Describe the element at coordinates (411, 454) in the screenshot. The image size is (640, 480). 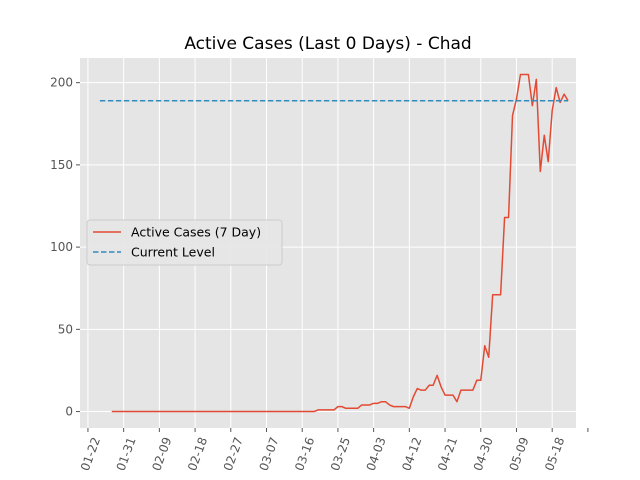
I see `x-tick-label: 04-12` at that location.